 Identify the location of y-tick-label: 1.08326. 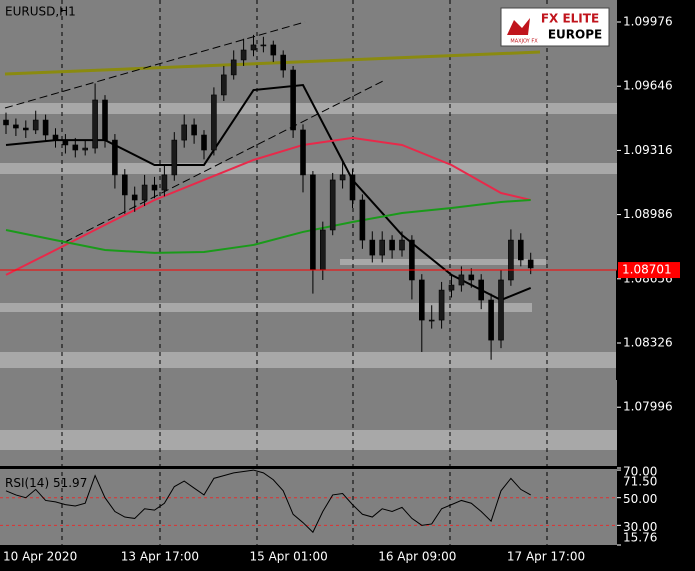
(648, 343).